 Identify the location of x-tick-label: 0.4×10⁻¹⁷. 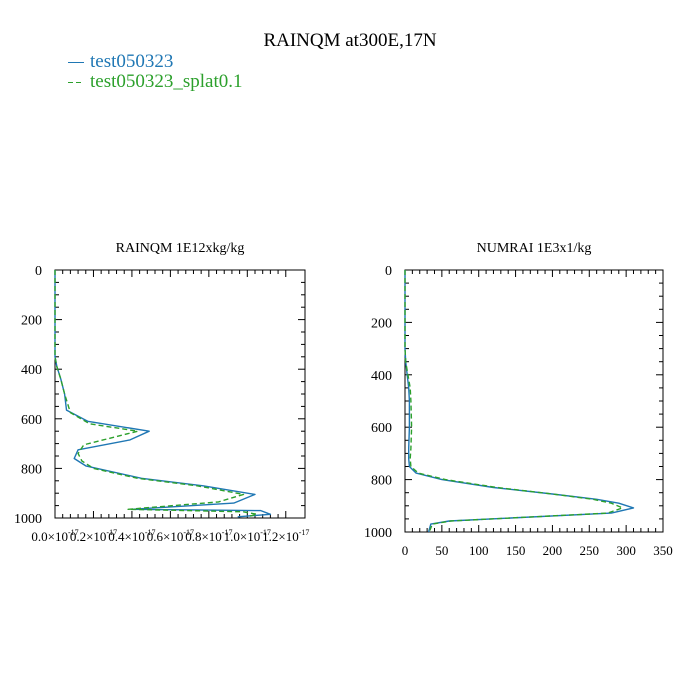
(131, 536).